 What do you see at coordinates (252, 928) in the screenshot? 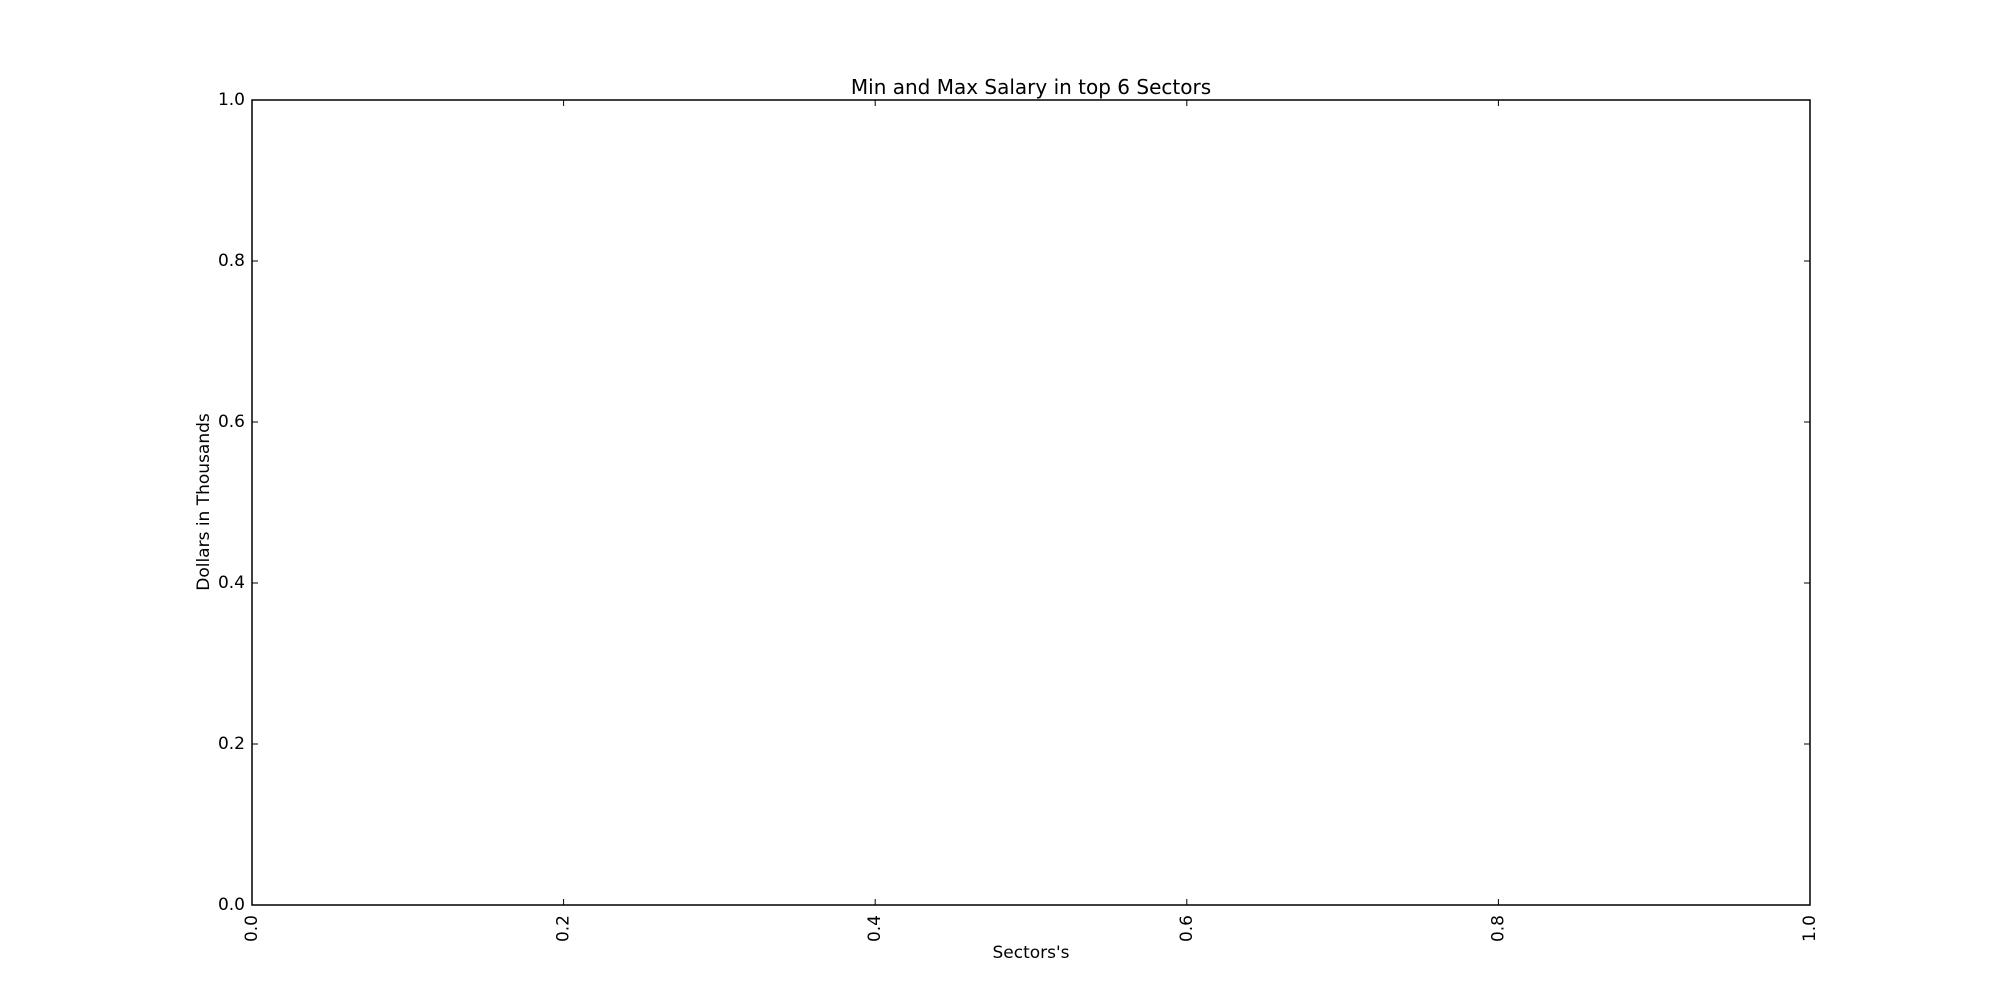
I see `x-tick-label: 0.0` at bounding box center [252, 928].